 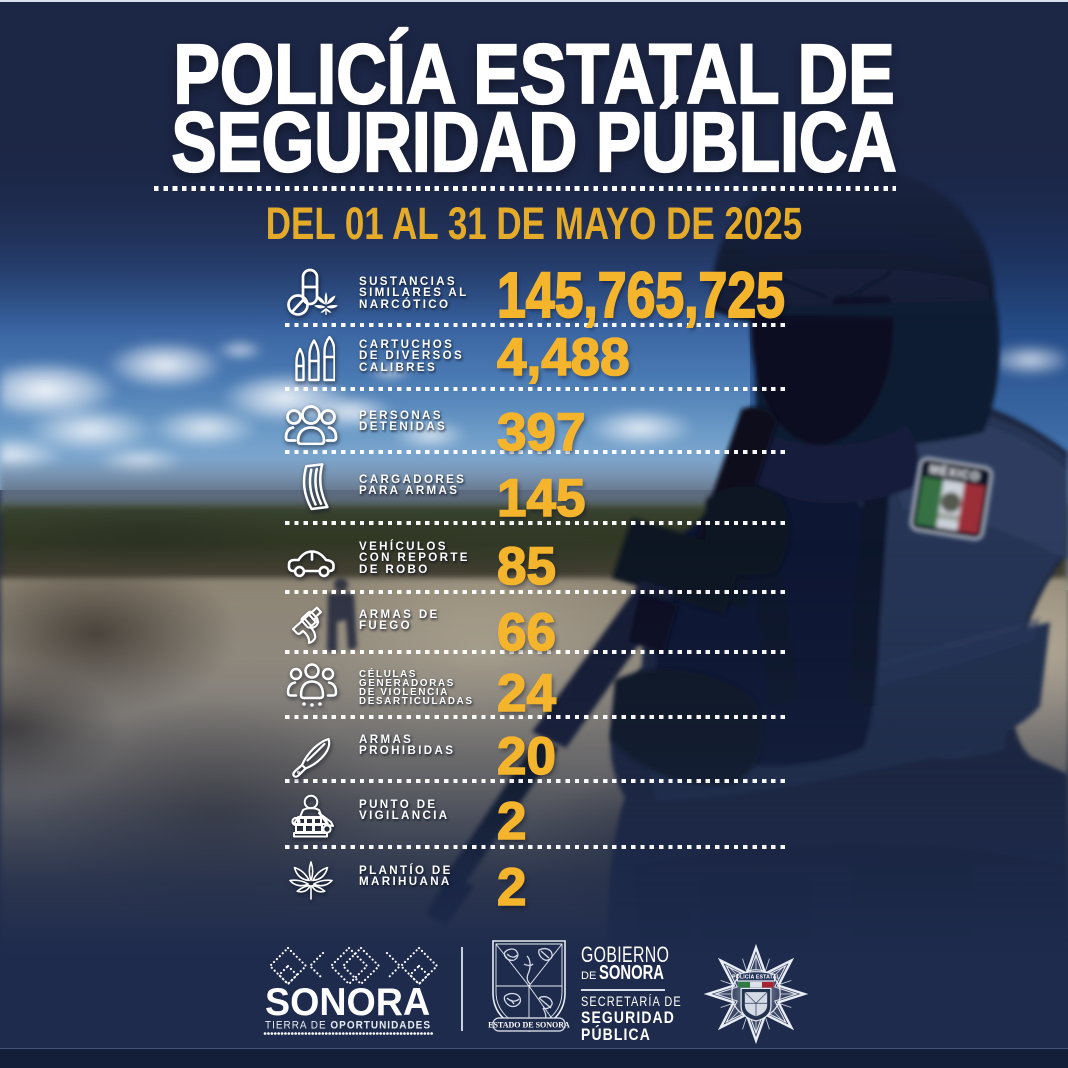 What do you see at coordinates (529, 1025) in the screenshot?
I see `svg-text: ESTADO DE SONORA` at bounding box center [529, 1025].